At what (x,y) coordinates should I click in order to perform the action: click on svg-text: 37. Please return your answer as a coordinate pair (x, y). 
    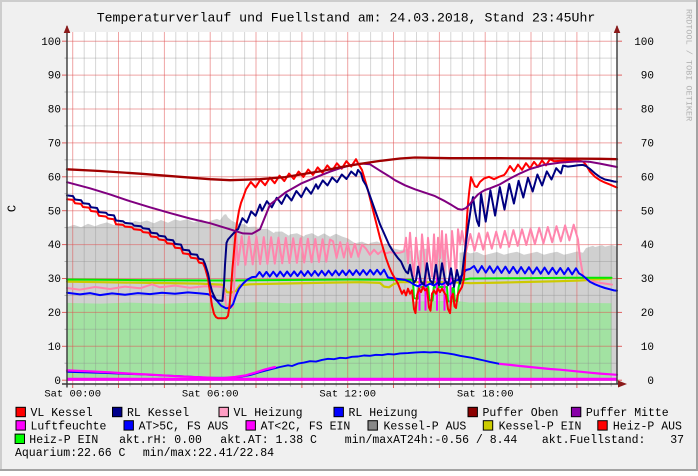
    Looking at the image, I should click on (677, 440).